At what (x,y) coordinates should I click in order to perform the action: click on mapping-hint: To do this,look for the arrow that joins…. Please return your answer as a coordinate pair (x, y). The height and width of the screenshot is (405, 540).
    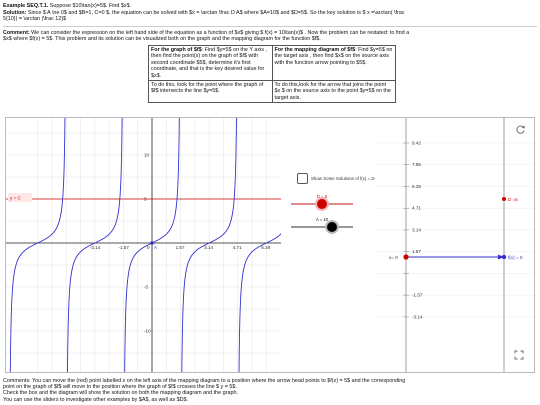
    Looking at the image, I should click on (333, 92).